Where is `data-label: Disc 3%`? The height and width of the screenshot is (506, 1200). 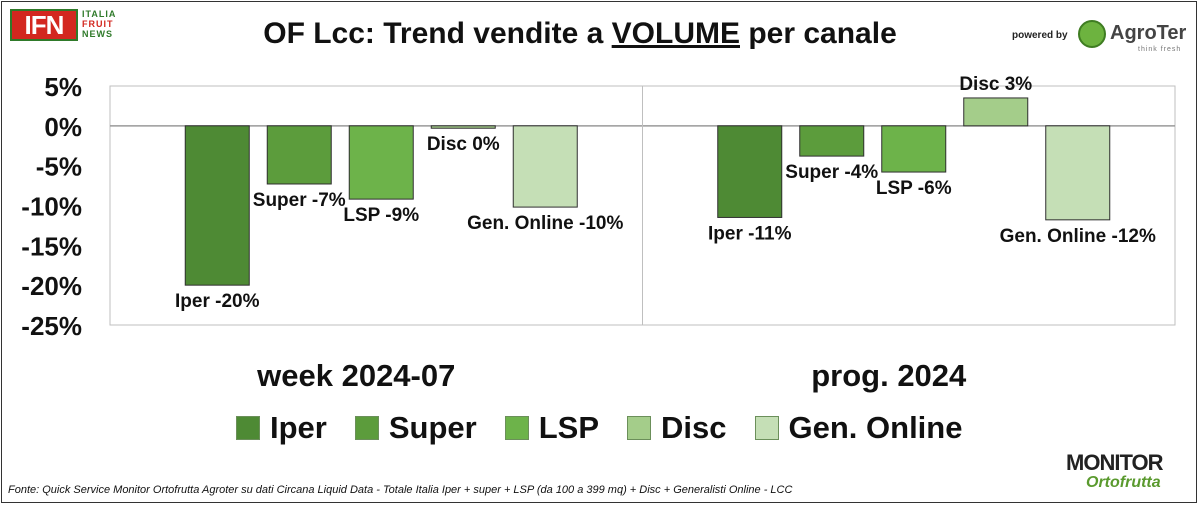
data-label: Disc 3% is located at coordinates (995, 84).